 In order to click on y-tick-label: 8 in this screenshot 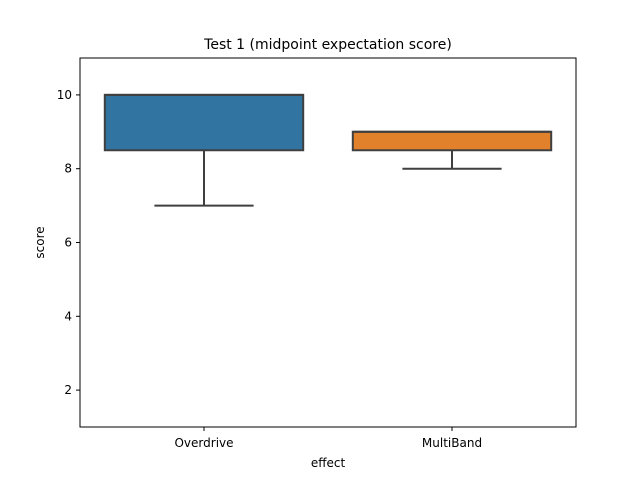, I will do `click(68, 169)`.